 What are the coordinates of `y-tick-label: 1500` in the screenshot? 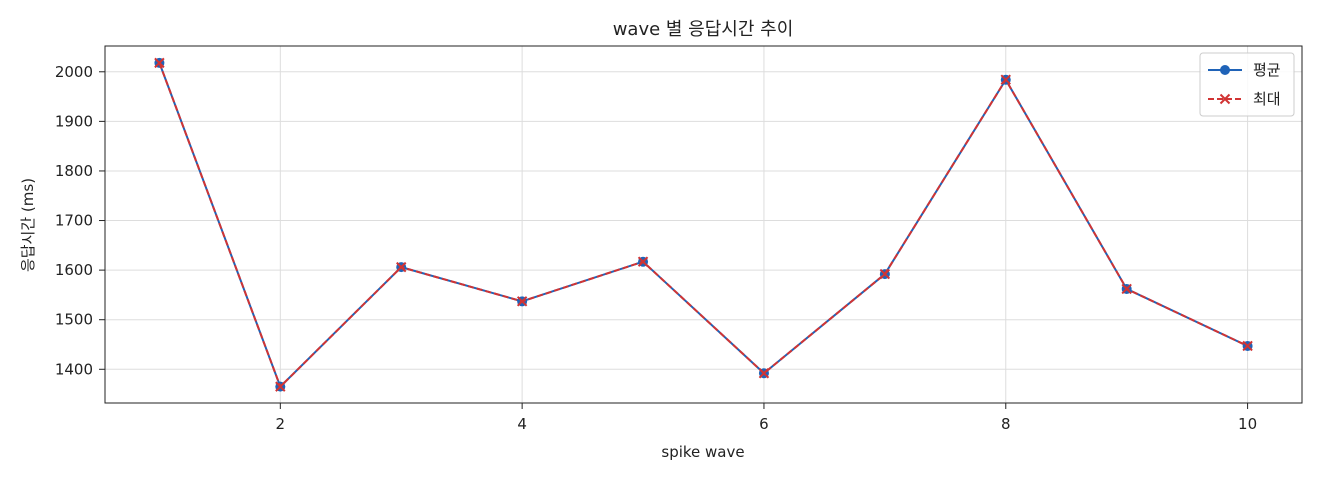 It's located at (74, 320).